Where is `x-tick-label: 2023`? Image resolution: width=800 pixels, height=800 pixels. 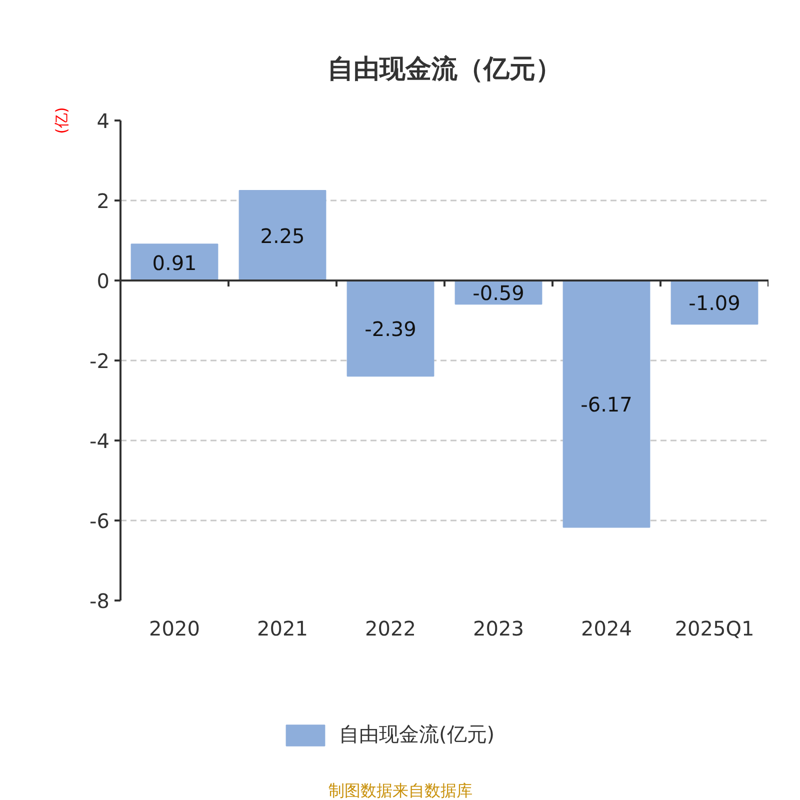 x-tick-label: 2023 is located at coordinates (498, 628).